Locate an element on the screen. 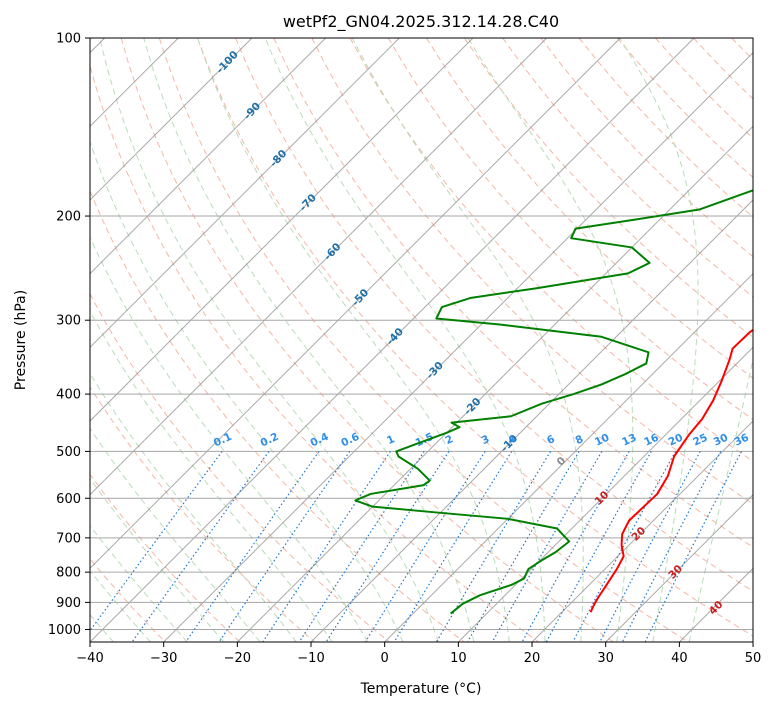  mixing-ratio-label: 2 is located at coordinates (450, 440).